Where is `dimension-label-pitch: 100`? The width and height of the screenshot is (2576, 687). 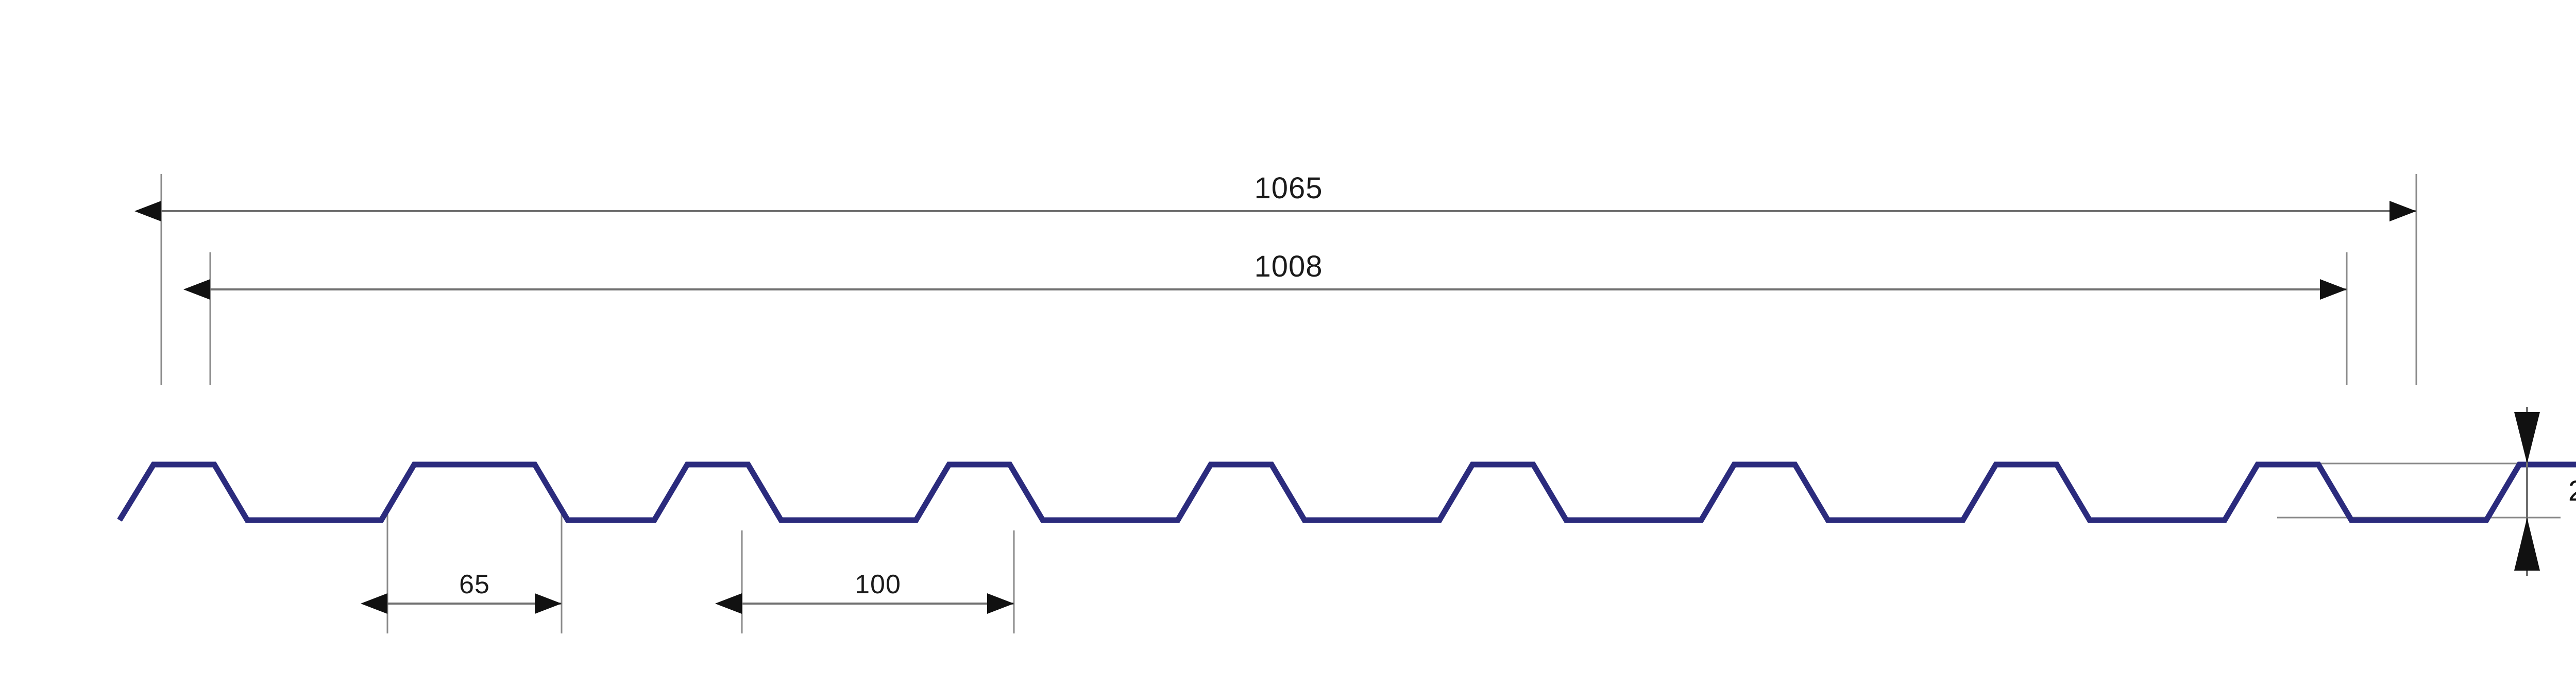
dimension-label-pitch: 100 is located at coordinates (878, 584).